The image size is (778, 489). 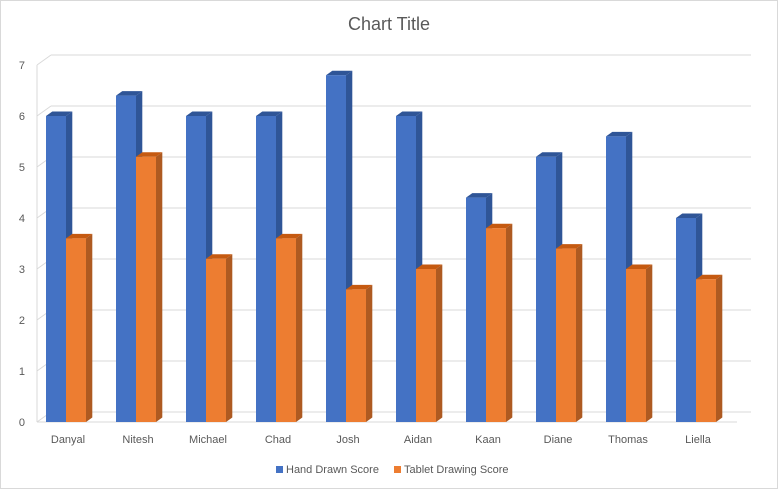 I want to click on x-tick-label: Chad, so click(x=278, y=440).